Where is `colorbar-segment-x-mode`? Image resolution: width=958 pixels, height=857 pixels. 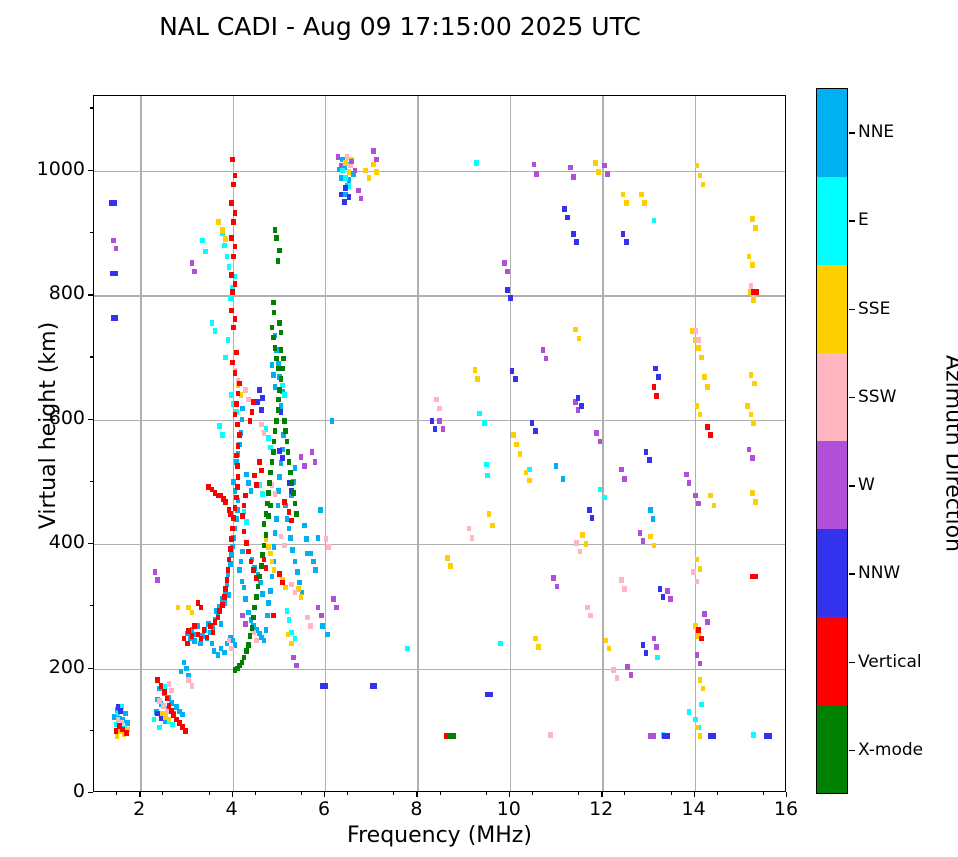 colorbar-segment-x-mode is located at coordinates (832, 749).